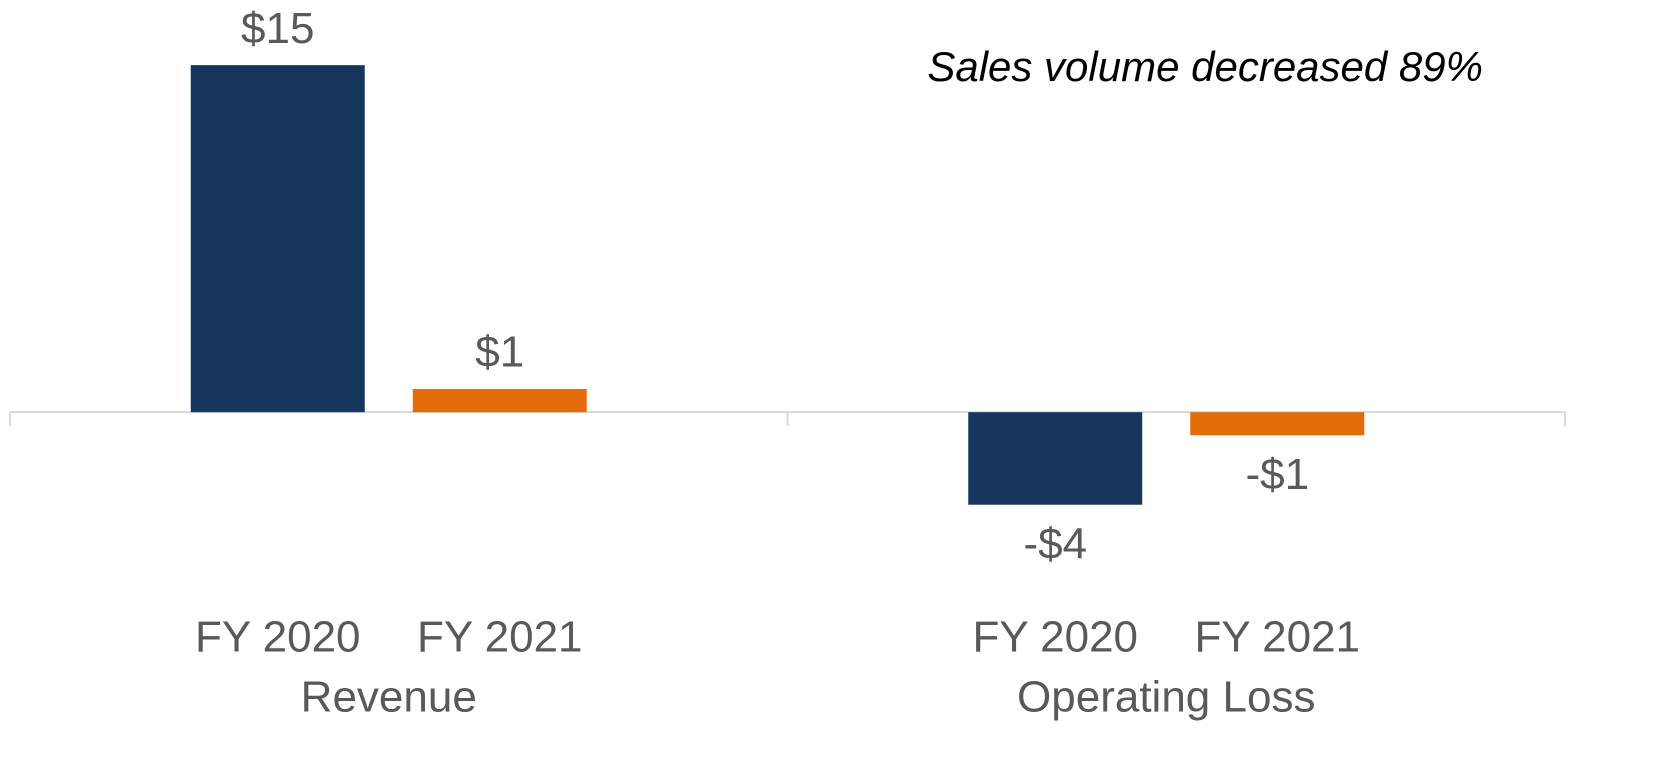 Image resolution: width=1657 pixels, height=763 pixels. I want to click on annotation: Sales volume decreased 89%, so click(1205, 66).